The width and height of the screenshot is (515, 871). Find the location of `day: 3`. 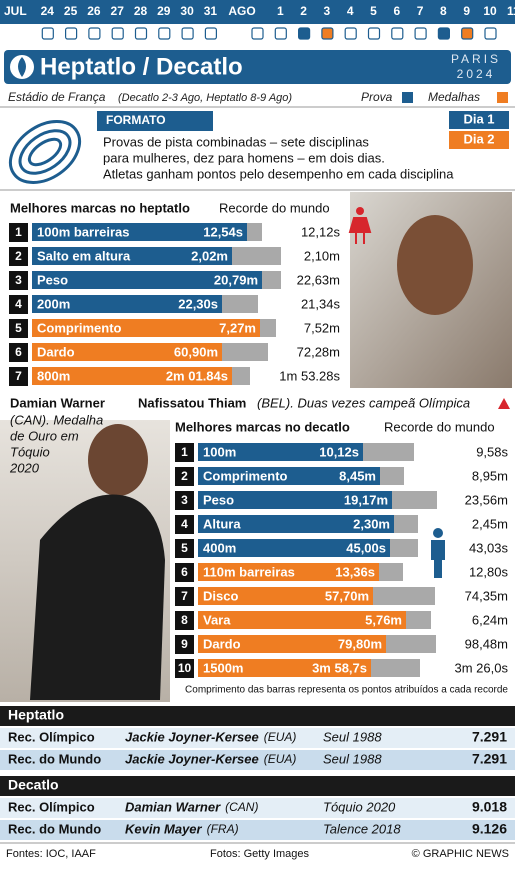

day: 3 is located at coordinates (327, 11).